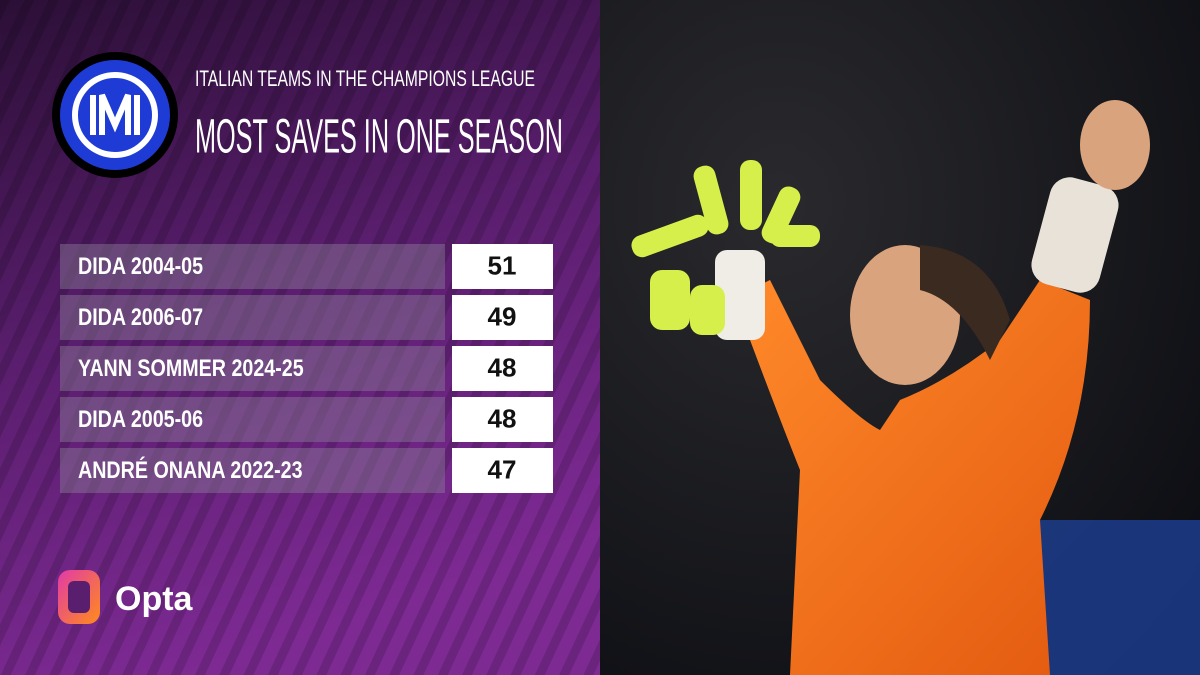 This screenshot has width=1200, height=675. Describe the element at coordinates (115, 115) in the screenshot. I see `club-logo` at that location.